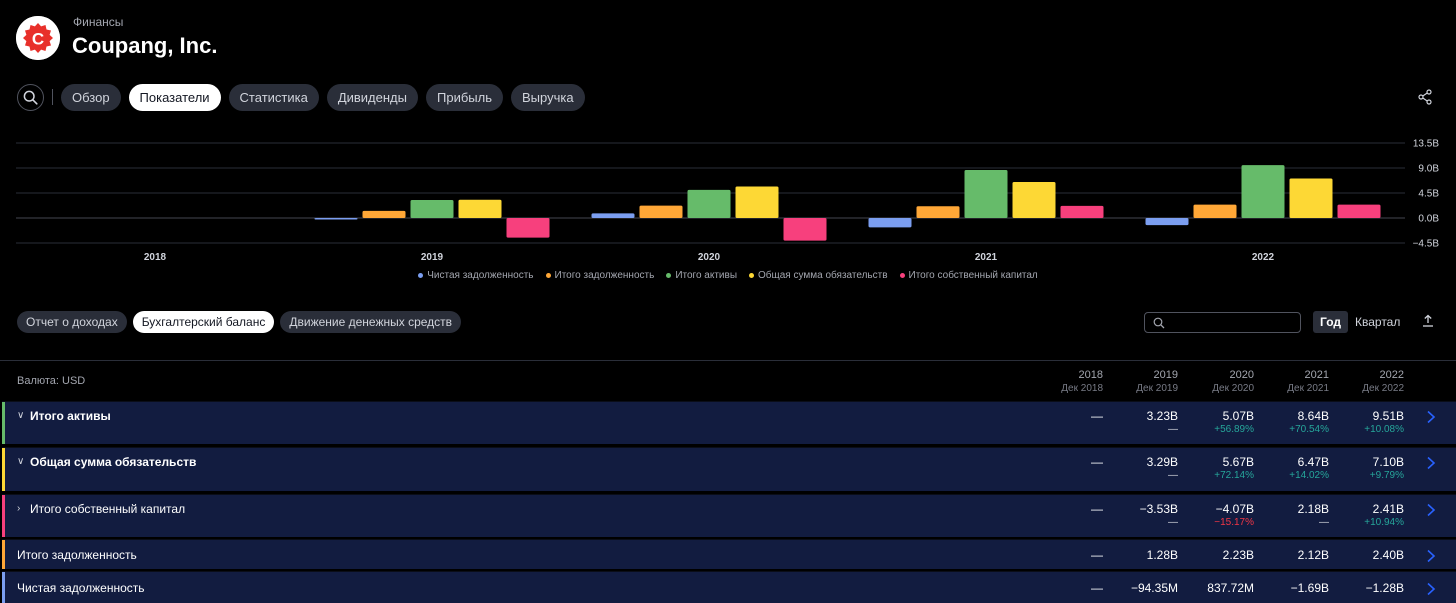  I want to click on svg-text: C, so click(38, 39).